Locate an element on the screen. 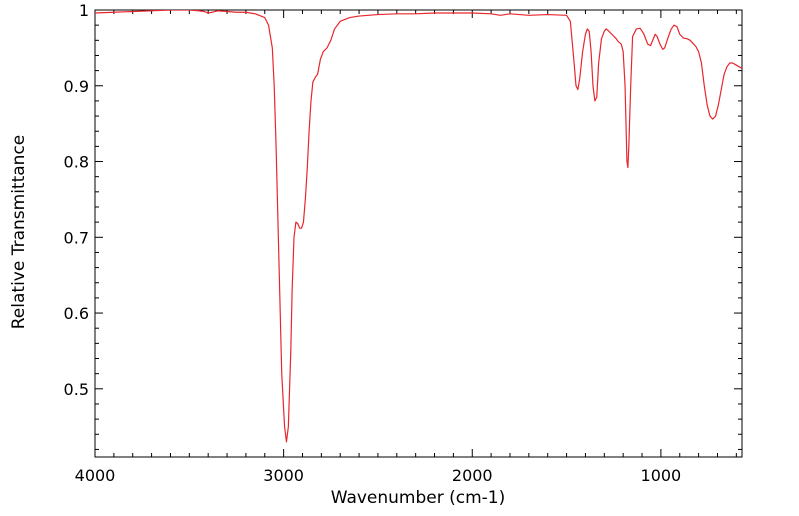 The image size is (799, 516). x-axis-label: Wavenumber (cm-1) is located at coordinates (418, 498).